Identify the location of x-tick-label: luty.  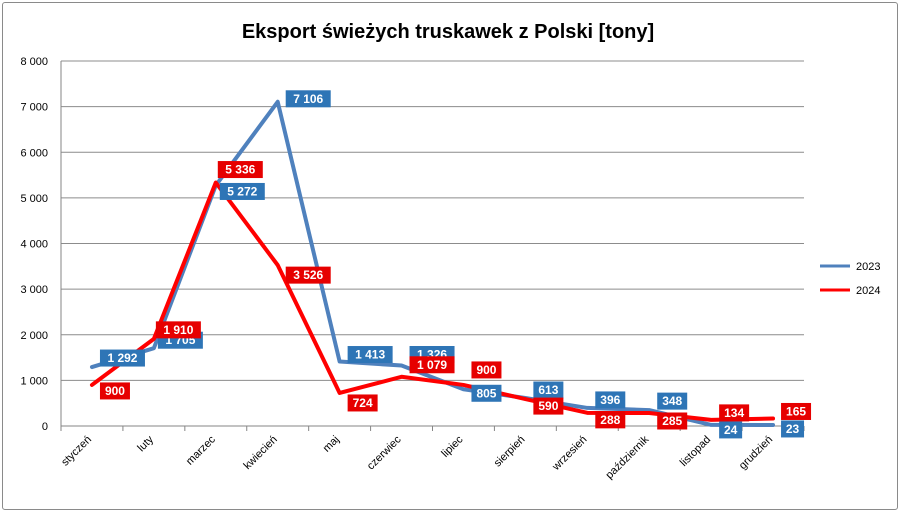
(145, 443).